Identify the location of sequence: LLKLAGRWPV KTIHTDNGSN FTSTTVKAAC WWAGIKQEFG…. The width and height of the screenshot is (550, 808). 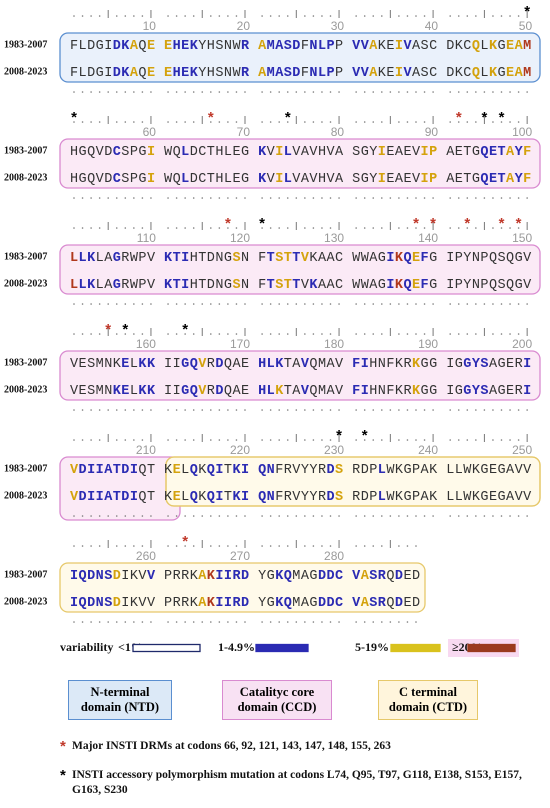
(301, 285).